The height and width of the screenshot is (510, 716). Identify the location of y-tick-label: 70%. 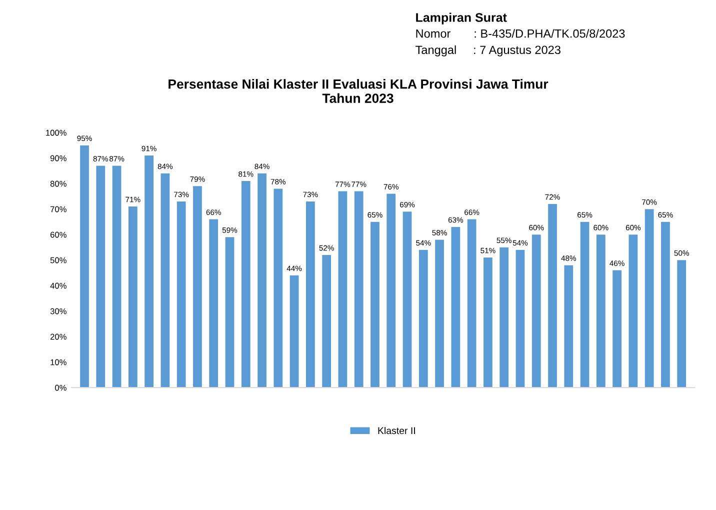
(58, 209).